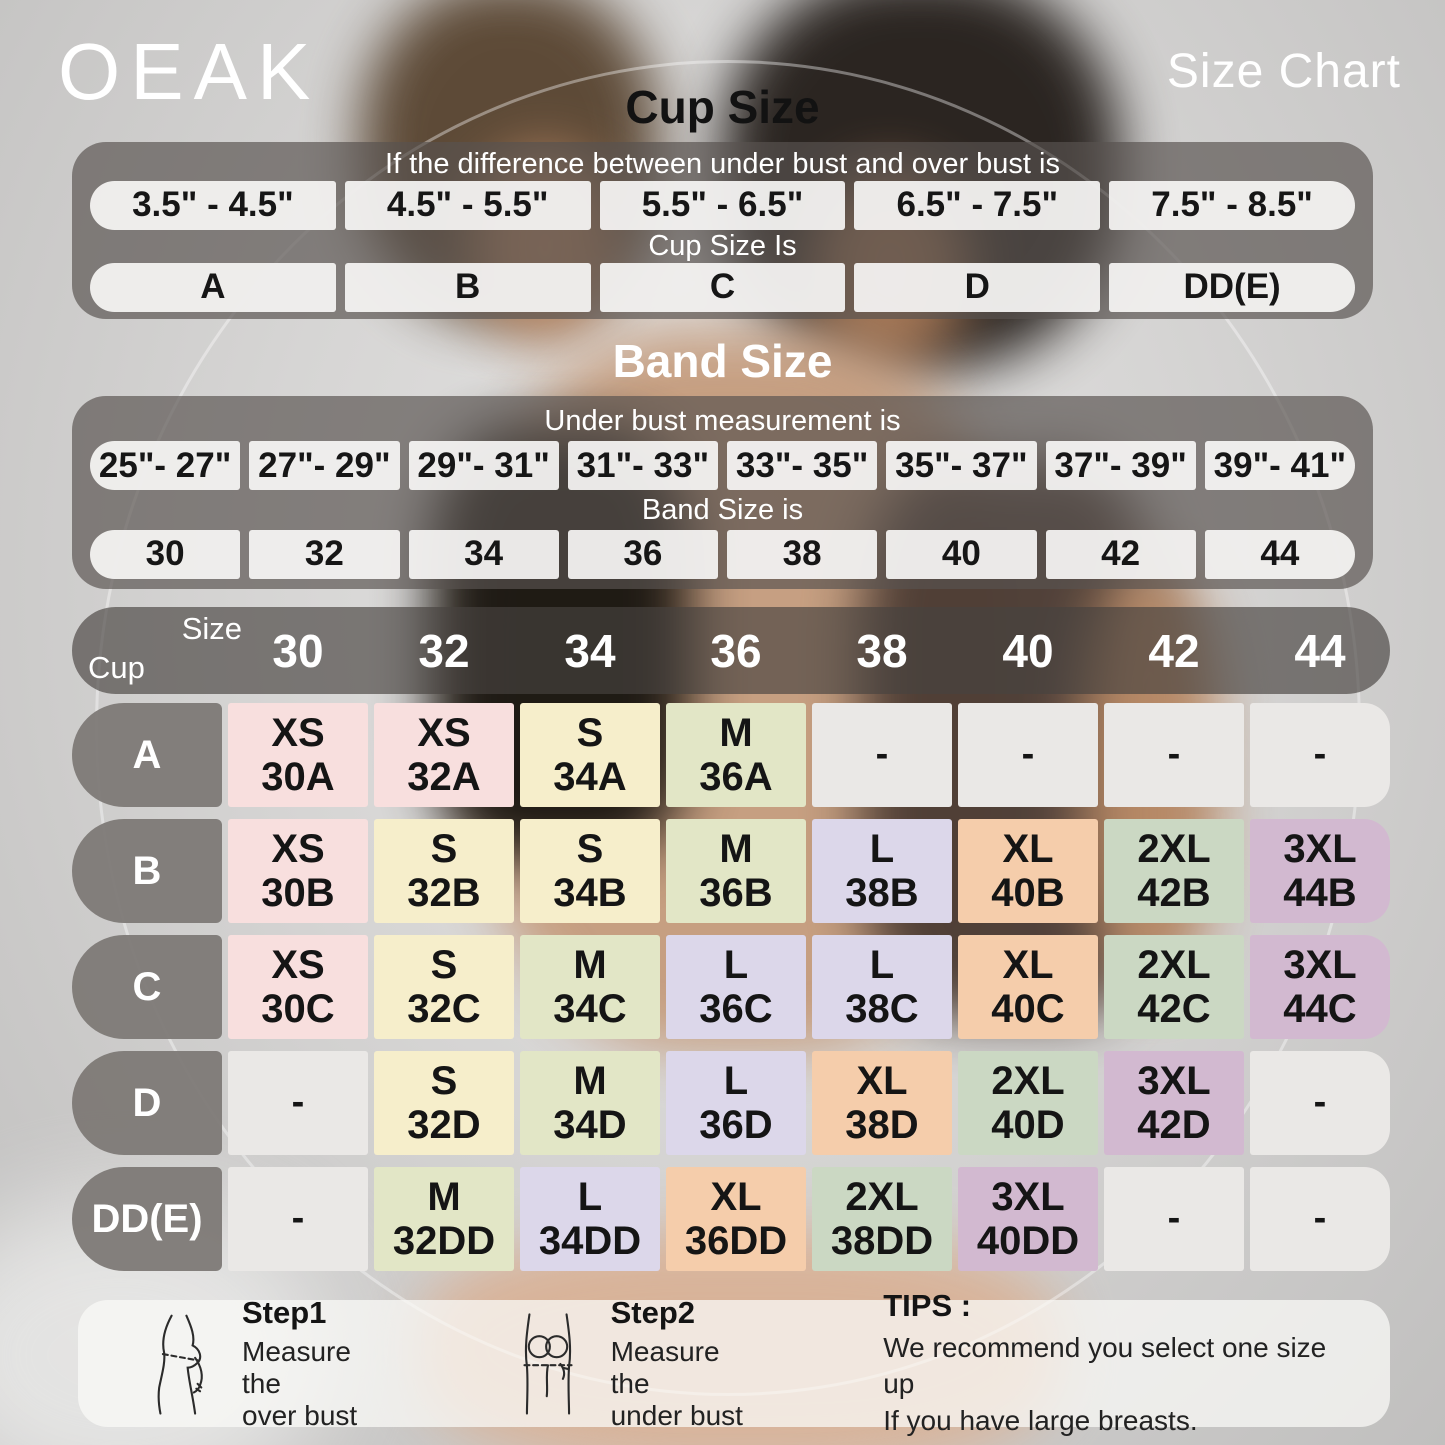 The image size is (1445, 1445). I want to click on size-cell: 3XL 42D, so click(1174, 1103).